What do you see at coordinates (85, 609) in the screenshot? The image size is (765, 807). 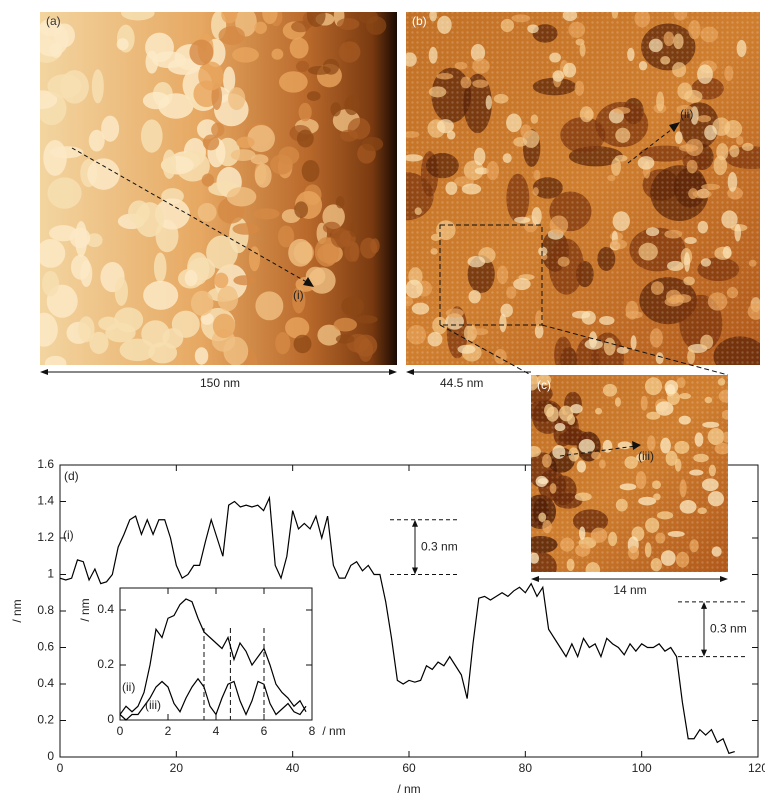 I see `y-axis-label: / nm` at bounding box center [85, 609].